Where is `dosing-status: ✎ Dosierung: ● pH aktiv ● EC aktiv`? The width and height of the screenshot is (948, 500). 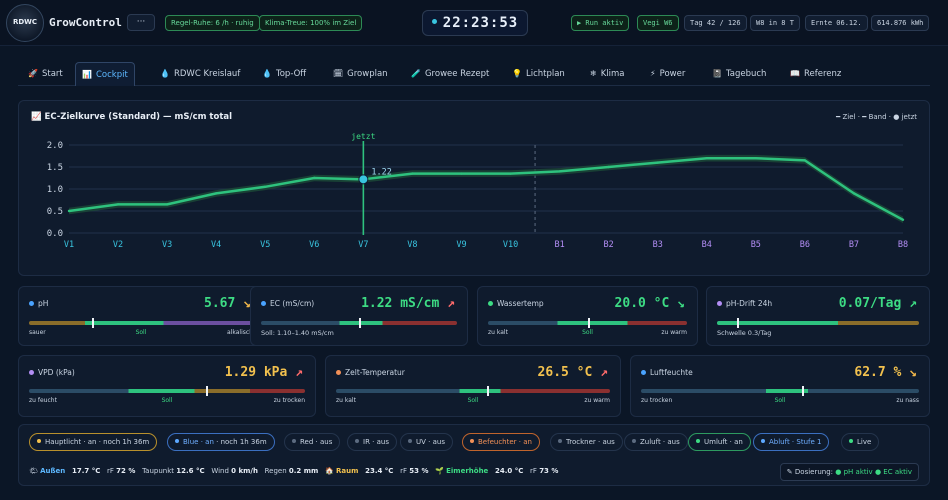
dosing-status: ✎ Dosierung: ● pH aktiv ● EC aktiv is located at coordinates (849, 472).